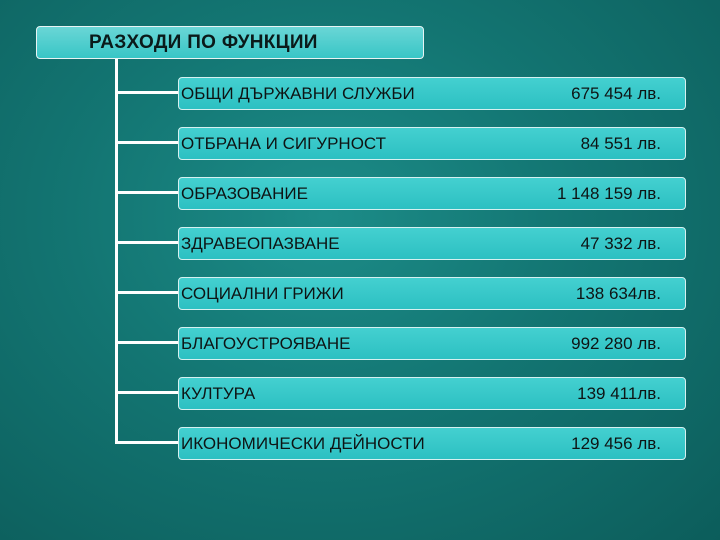  I want to click on expense-amount: 139 411лв., so click(619, 393).